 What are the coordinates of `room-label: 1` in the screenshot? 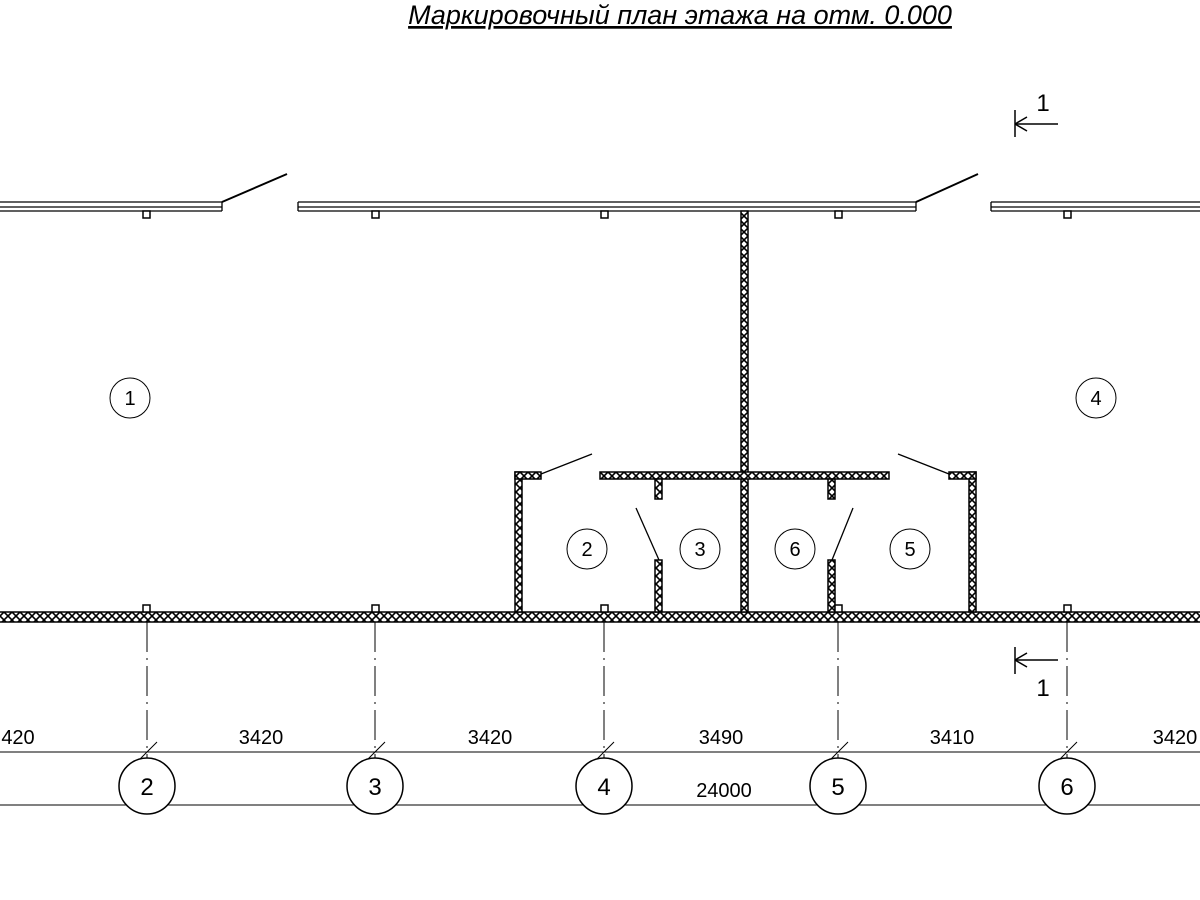 It's located at (129, 399).